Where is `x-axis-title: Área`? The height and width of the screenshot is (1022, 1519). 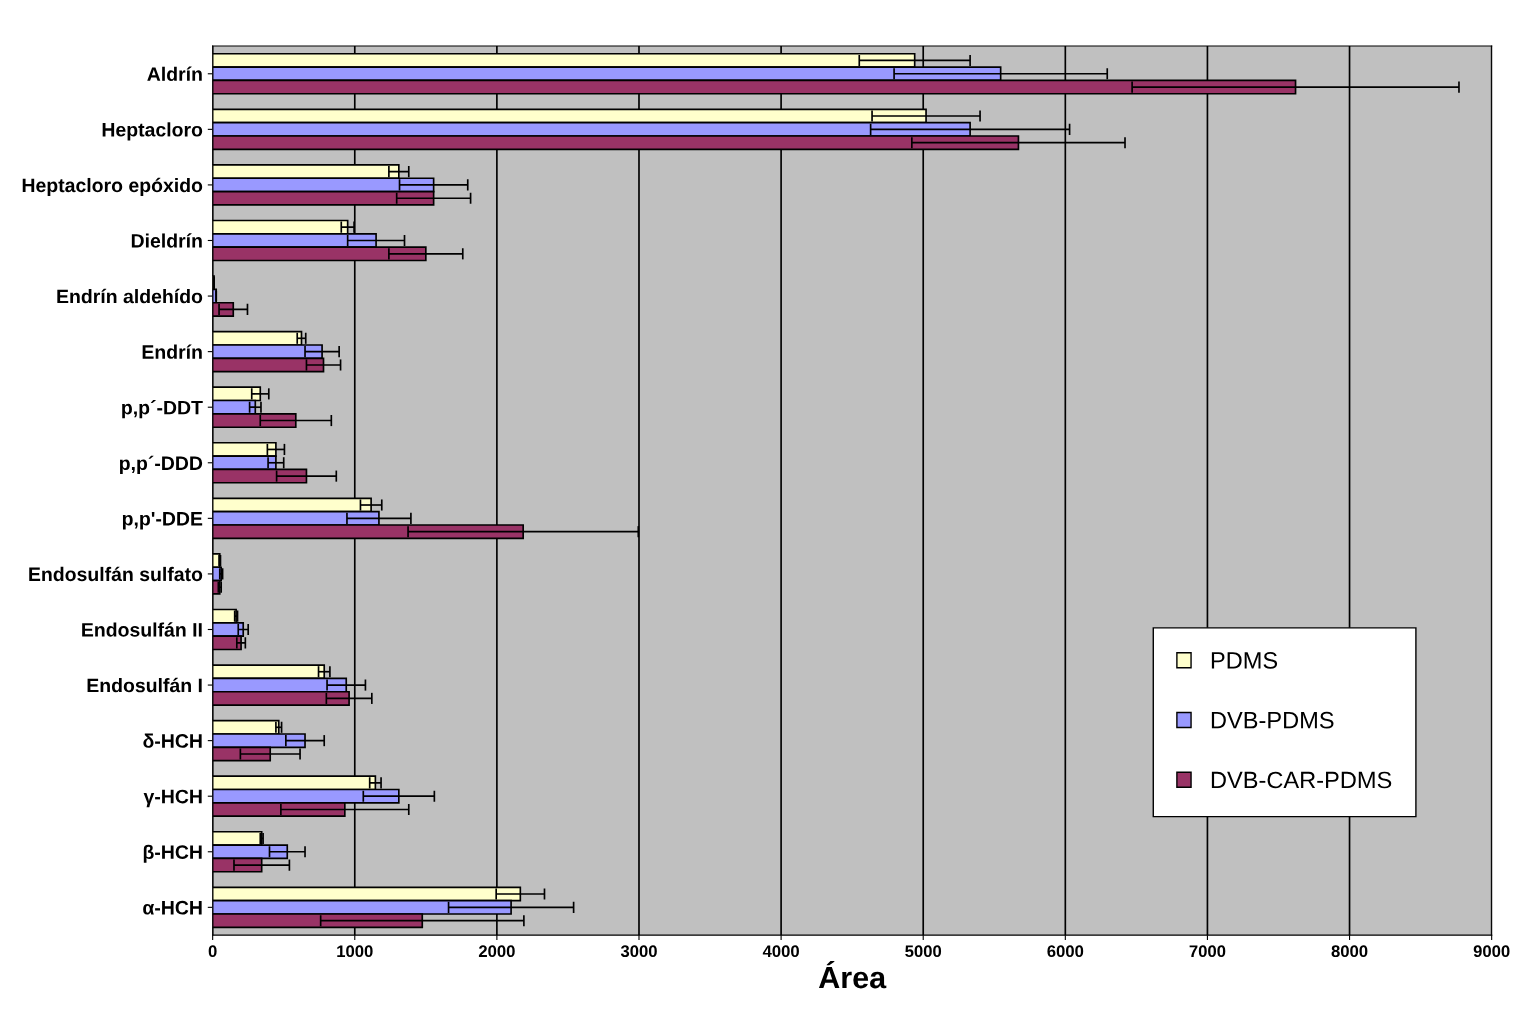
x-axis-title: Área is located at coordinates (852, 975).